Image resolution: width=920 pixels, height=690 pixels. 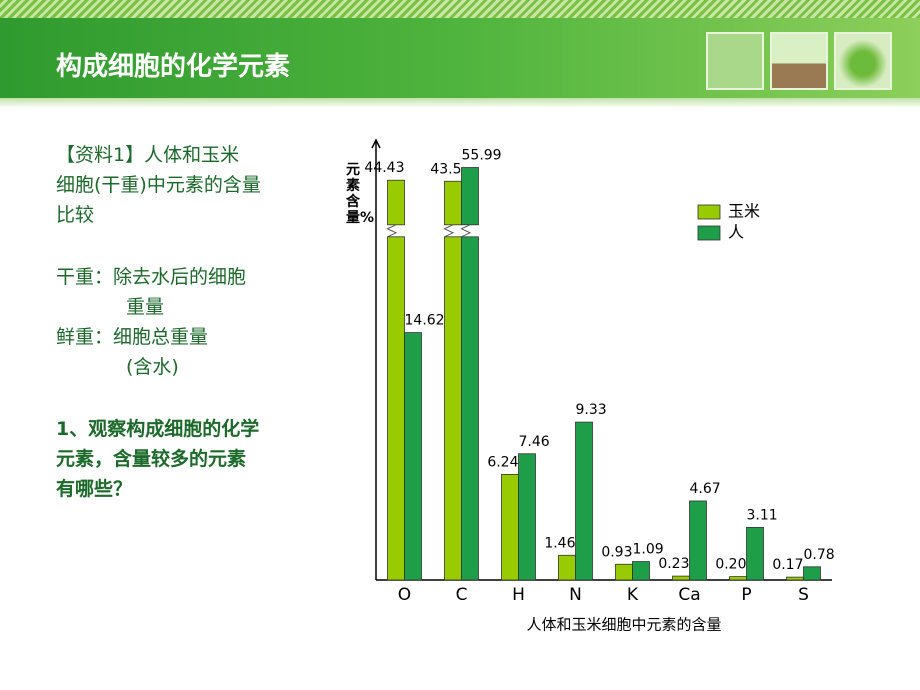 I want to click on dry-note: 干重：除去水后的细胞 重量, so click(x=151, y=292).